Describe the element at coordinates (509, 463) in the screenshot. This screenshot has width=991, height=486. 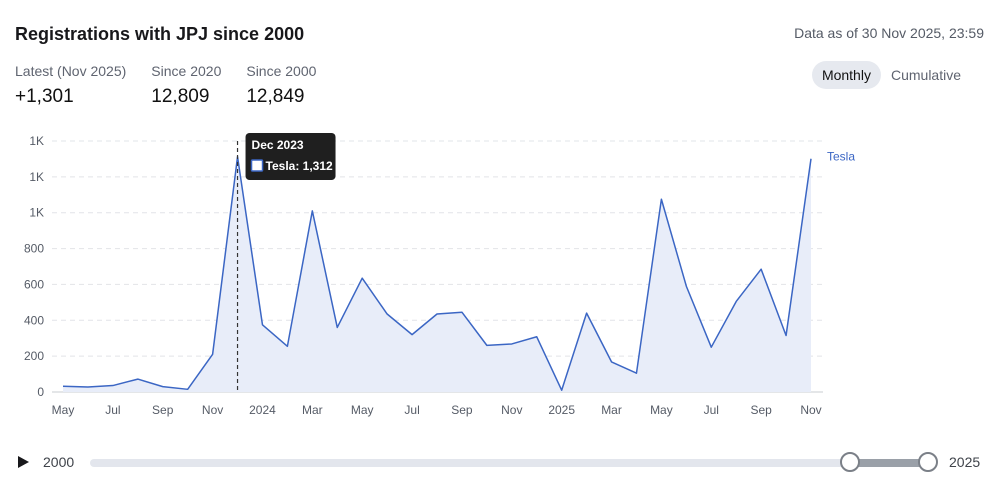
I see `timeline-track` at that location.